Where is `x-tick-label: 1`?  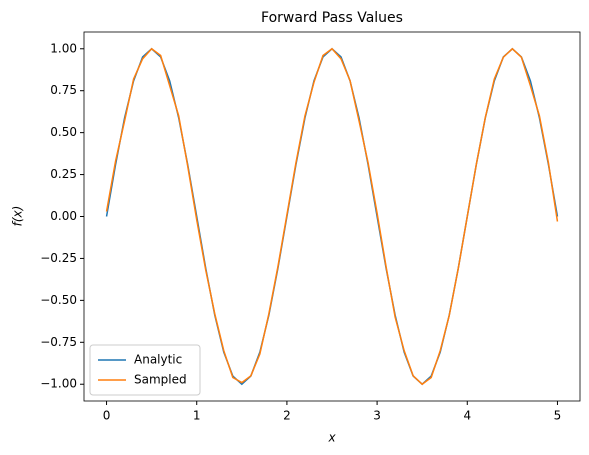
x-tick-label: 1 is located at coordinates (197, 416).